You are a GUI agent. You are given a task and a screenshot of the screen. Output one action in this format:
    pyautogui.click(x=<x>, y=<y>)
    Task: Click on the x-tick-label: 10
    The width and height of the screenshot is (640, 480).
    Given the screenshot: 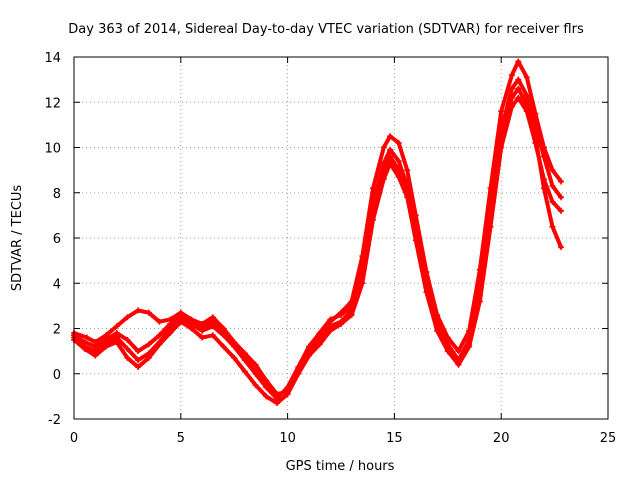 What is the action you would take?
    pyautogui.click(x=287, y=438)
    